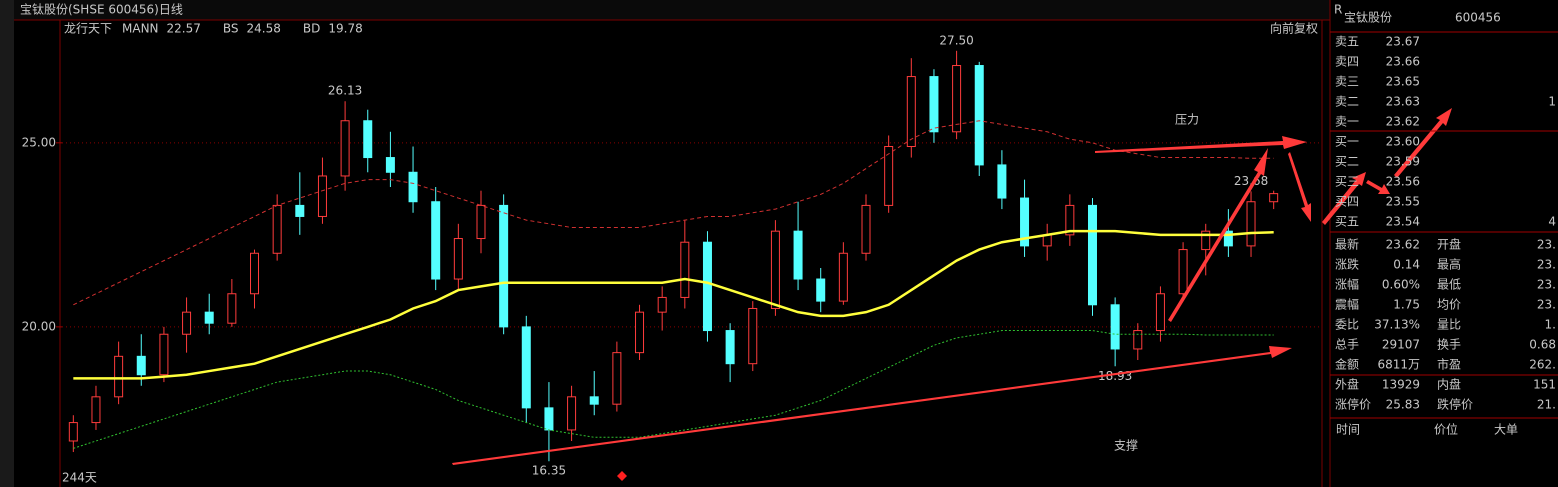  What do you see at coordinates (1347, 364) in the screenshot?
I see `stat-label: 金额` at bounding box center [1347, 364].